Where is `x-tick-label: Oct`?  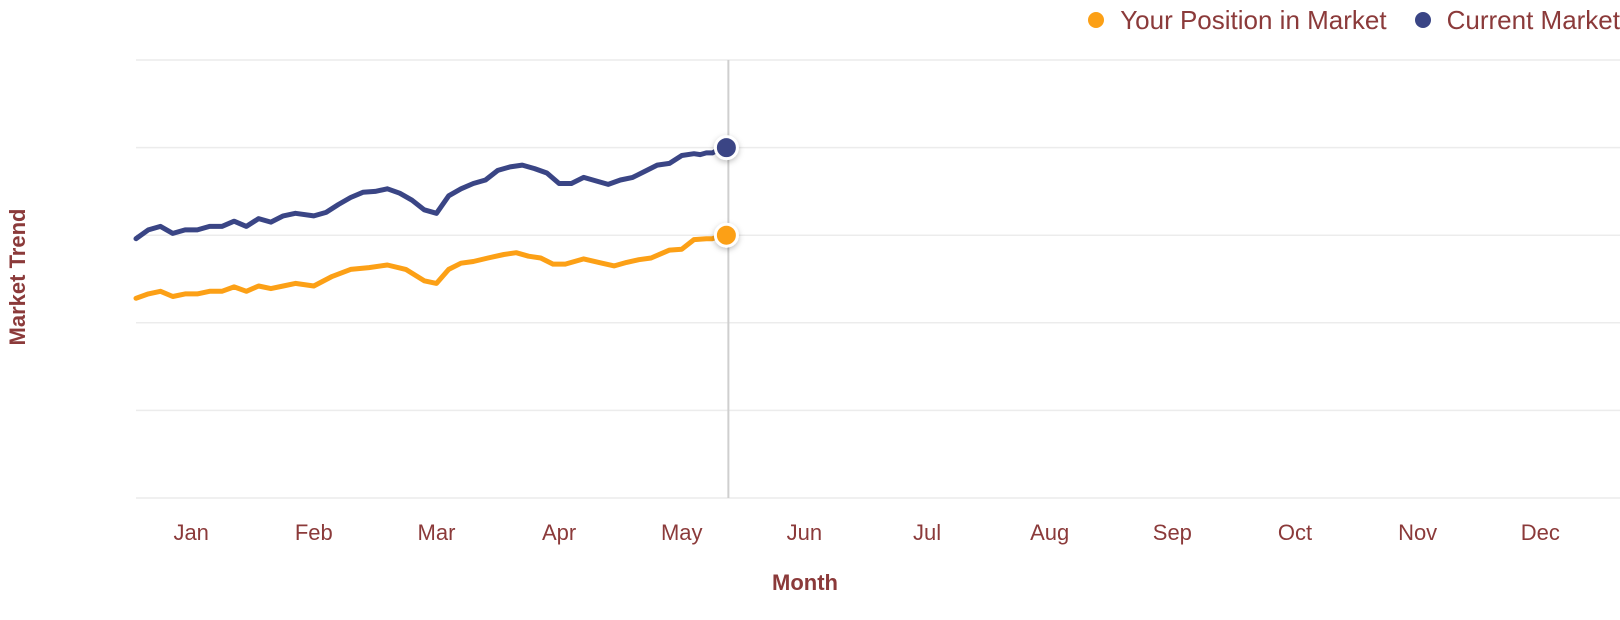
x-tick-label: Oct is located at coordinates (1295, 532).